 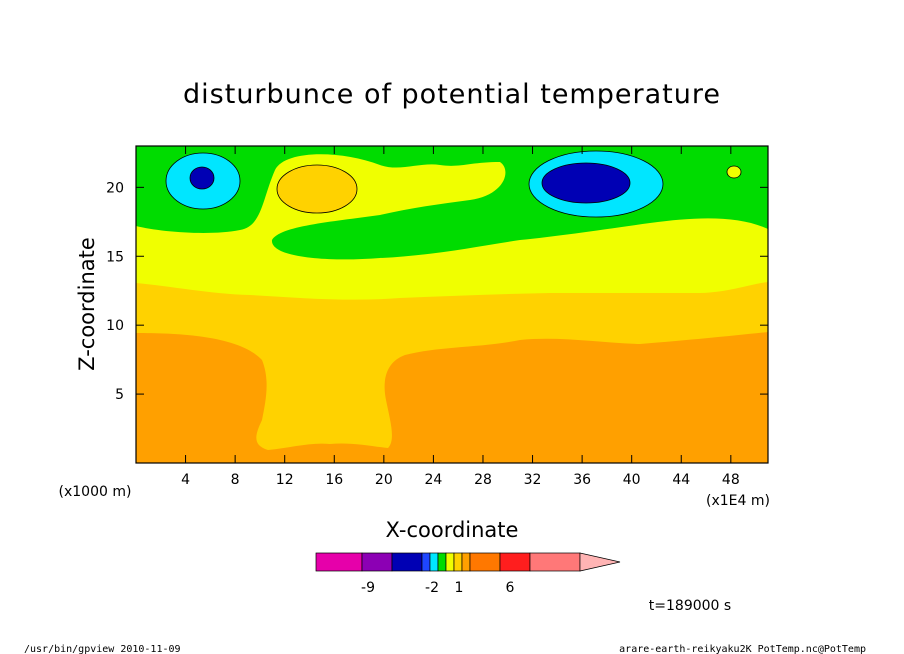 What do you see at coordinates (632, 480) in the screenshot?
I see `x-tick-label-9: 40` at bounding box center [632, 480].